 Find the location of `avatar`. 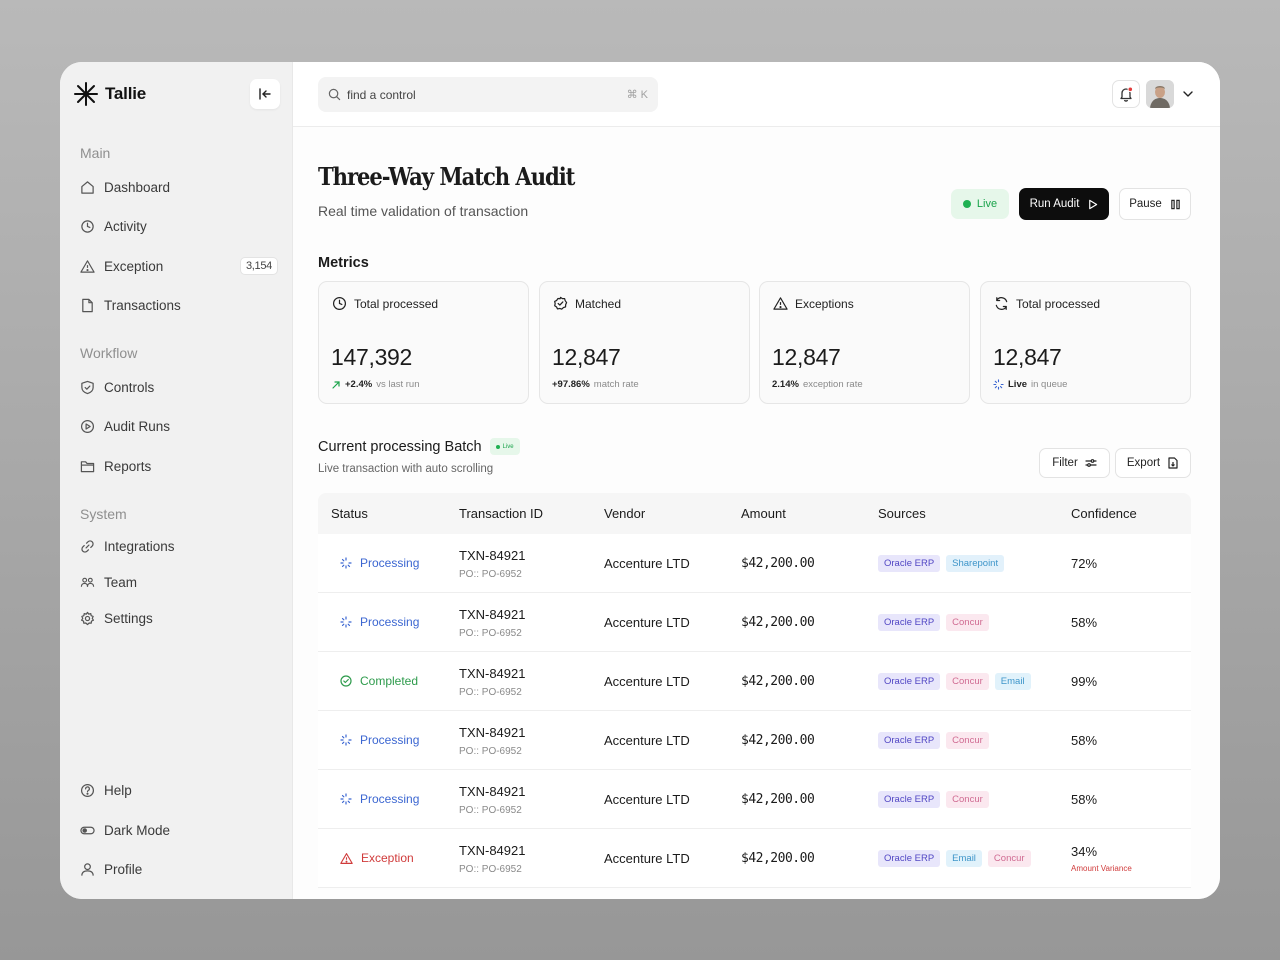

avatar is located at coordinates (1160, 94).